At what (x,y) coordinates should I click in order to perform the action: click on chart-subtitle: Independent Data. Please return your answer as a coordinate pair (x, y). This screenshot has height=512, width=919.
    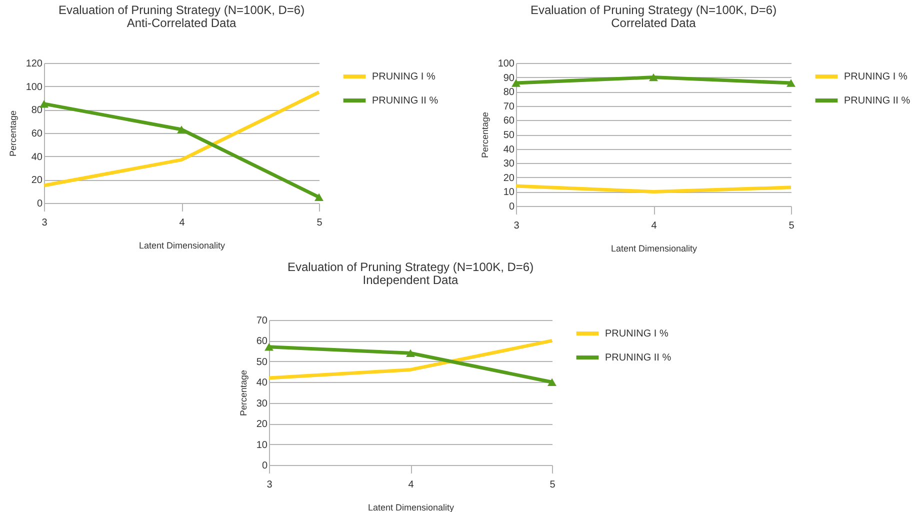
    Looking at the image, I should click on (410, 280).